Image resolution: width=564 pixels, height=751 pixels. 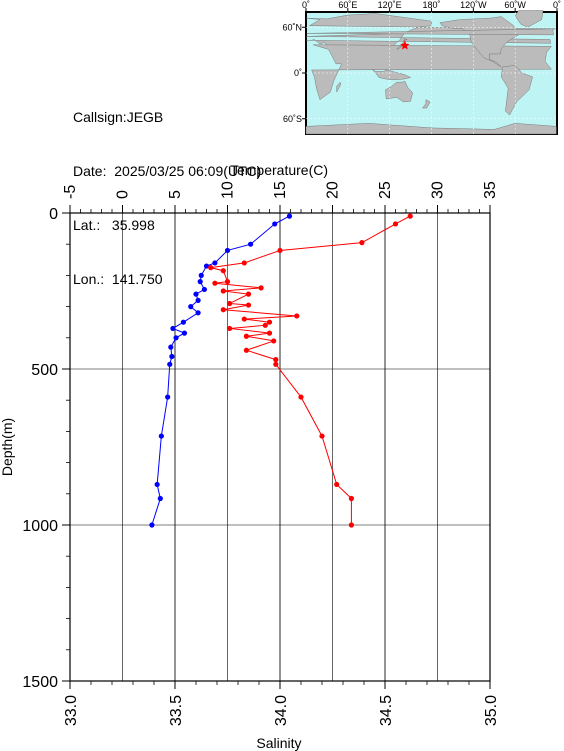 What do you see at coordinates (279, 170) in the screenshot?
I see `top-axis-label: Temperature(C)` at bounding box center [279, 170].